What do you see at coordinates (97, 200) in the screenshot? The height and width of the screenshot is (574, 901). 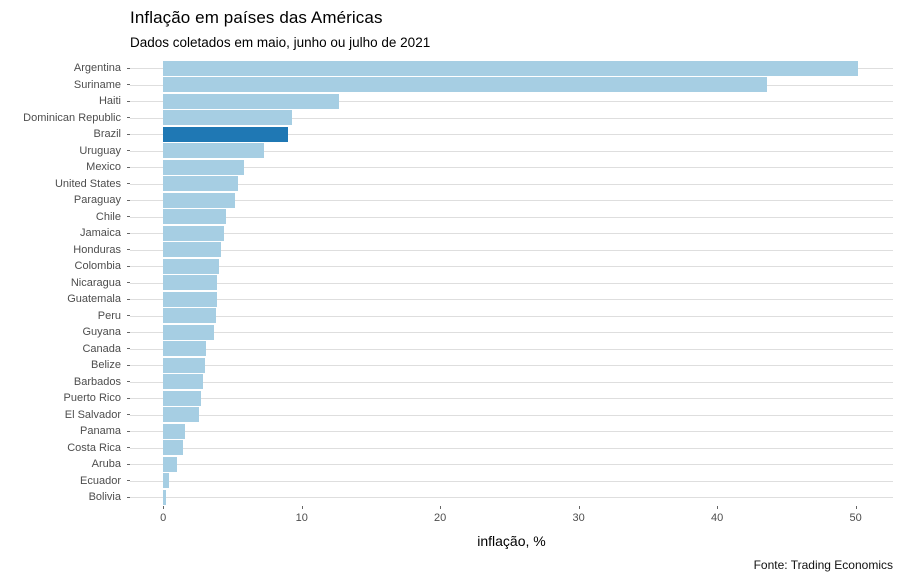 I see `y-axis-label-paraguay: Paraguay` at bounding box center [97, 200].